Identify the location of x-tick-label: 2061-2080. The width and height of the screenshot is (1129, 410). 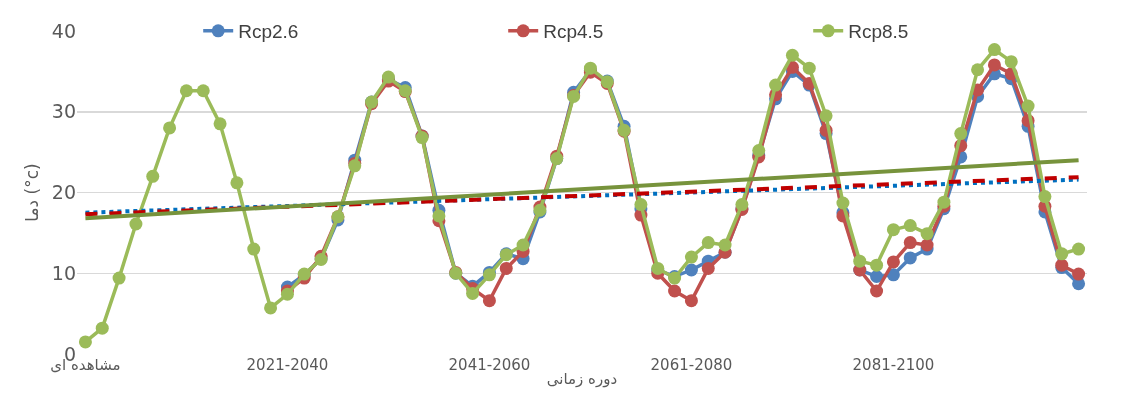
(691, 365).